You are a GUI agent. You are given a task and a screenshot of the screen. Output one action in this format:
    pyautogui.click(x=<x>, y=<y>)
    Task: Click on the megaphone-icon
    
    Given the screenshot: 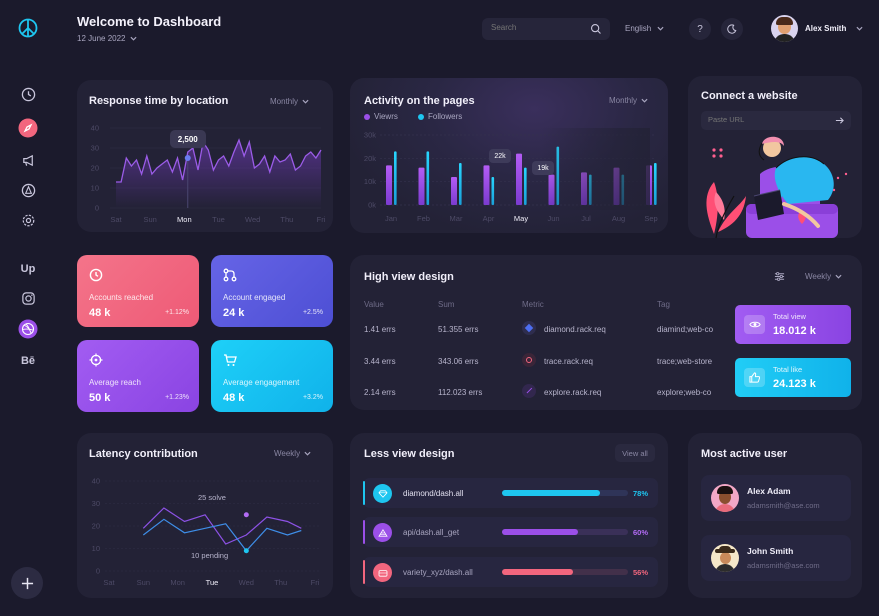 What is the action you would take?
    pyautogui.click(x=28, y=160)
    